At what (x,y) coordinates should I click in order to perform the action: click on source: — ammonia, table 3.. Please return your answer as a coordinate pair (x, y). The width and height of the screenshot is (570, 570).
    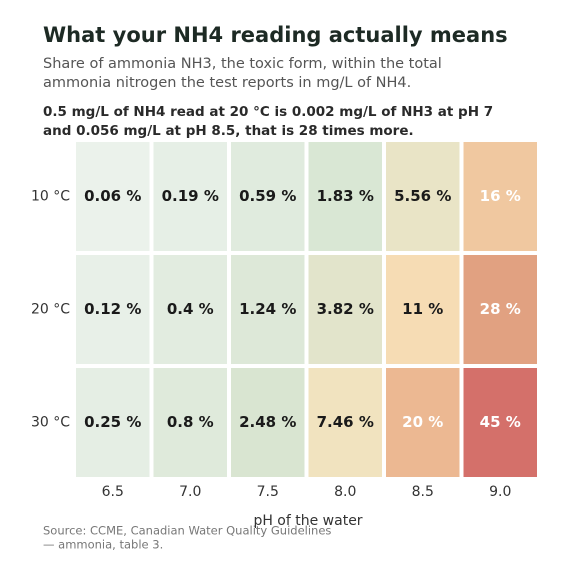
    Looking at the image, I should click on (103, 545).